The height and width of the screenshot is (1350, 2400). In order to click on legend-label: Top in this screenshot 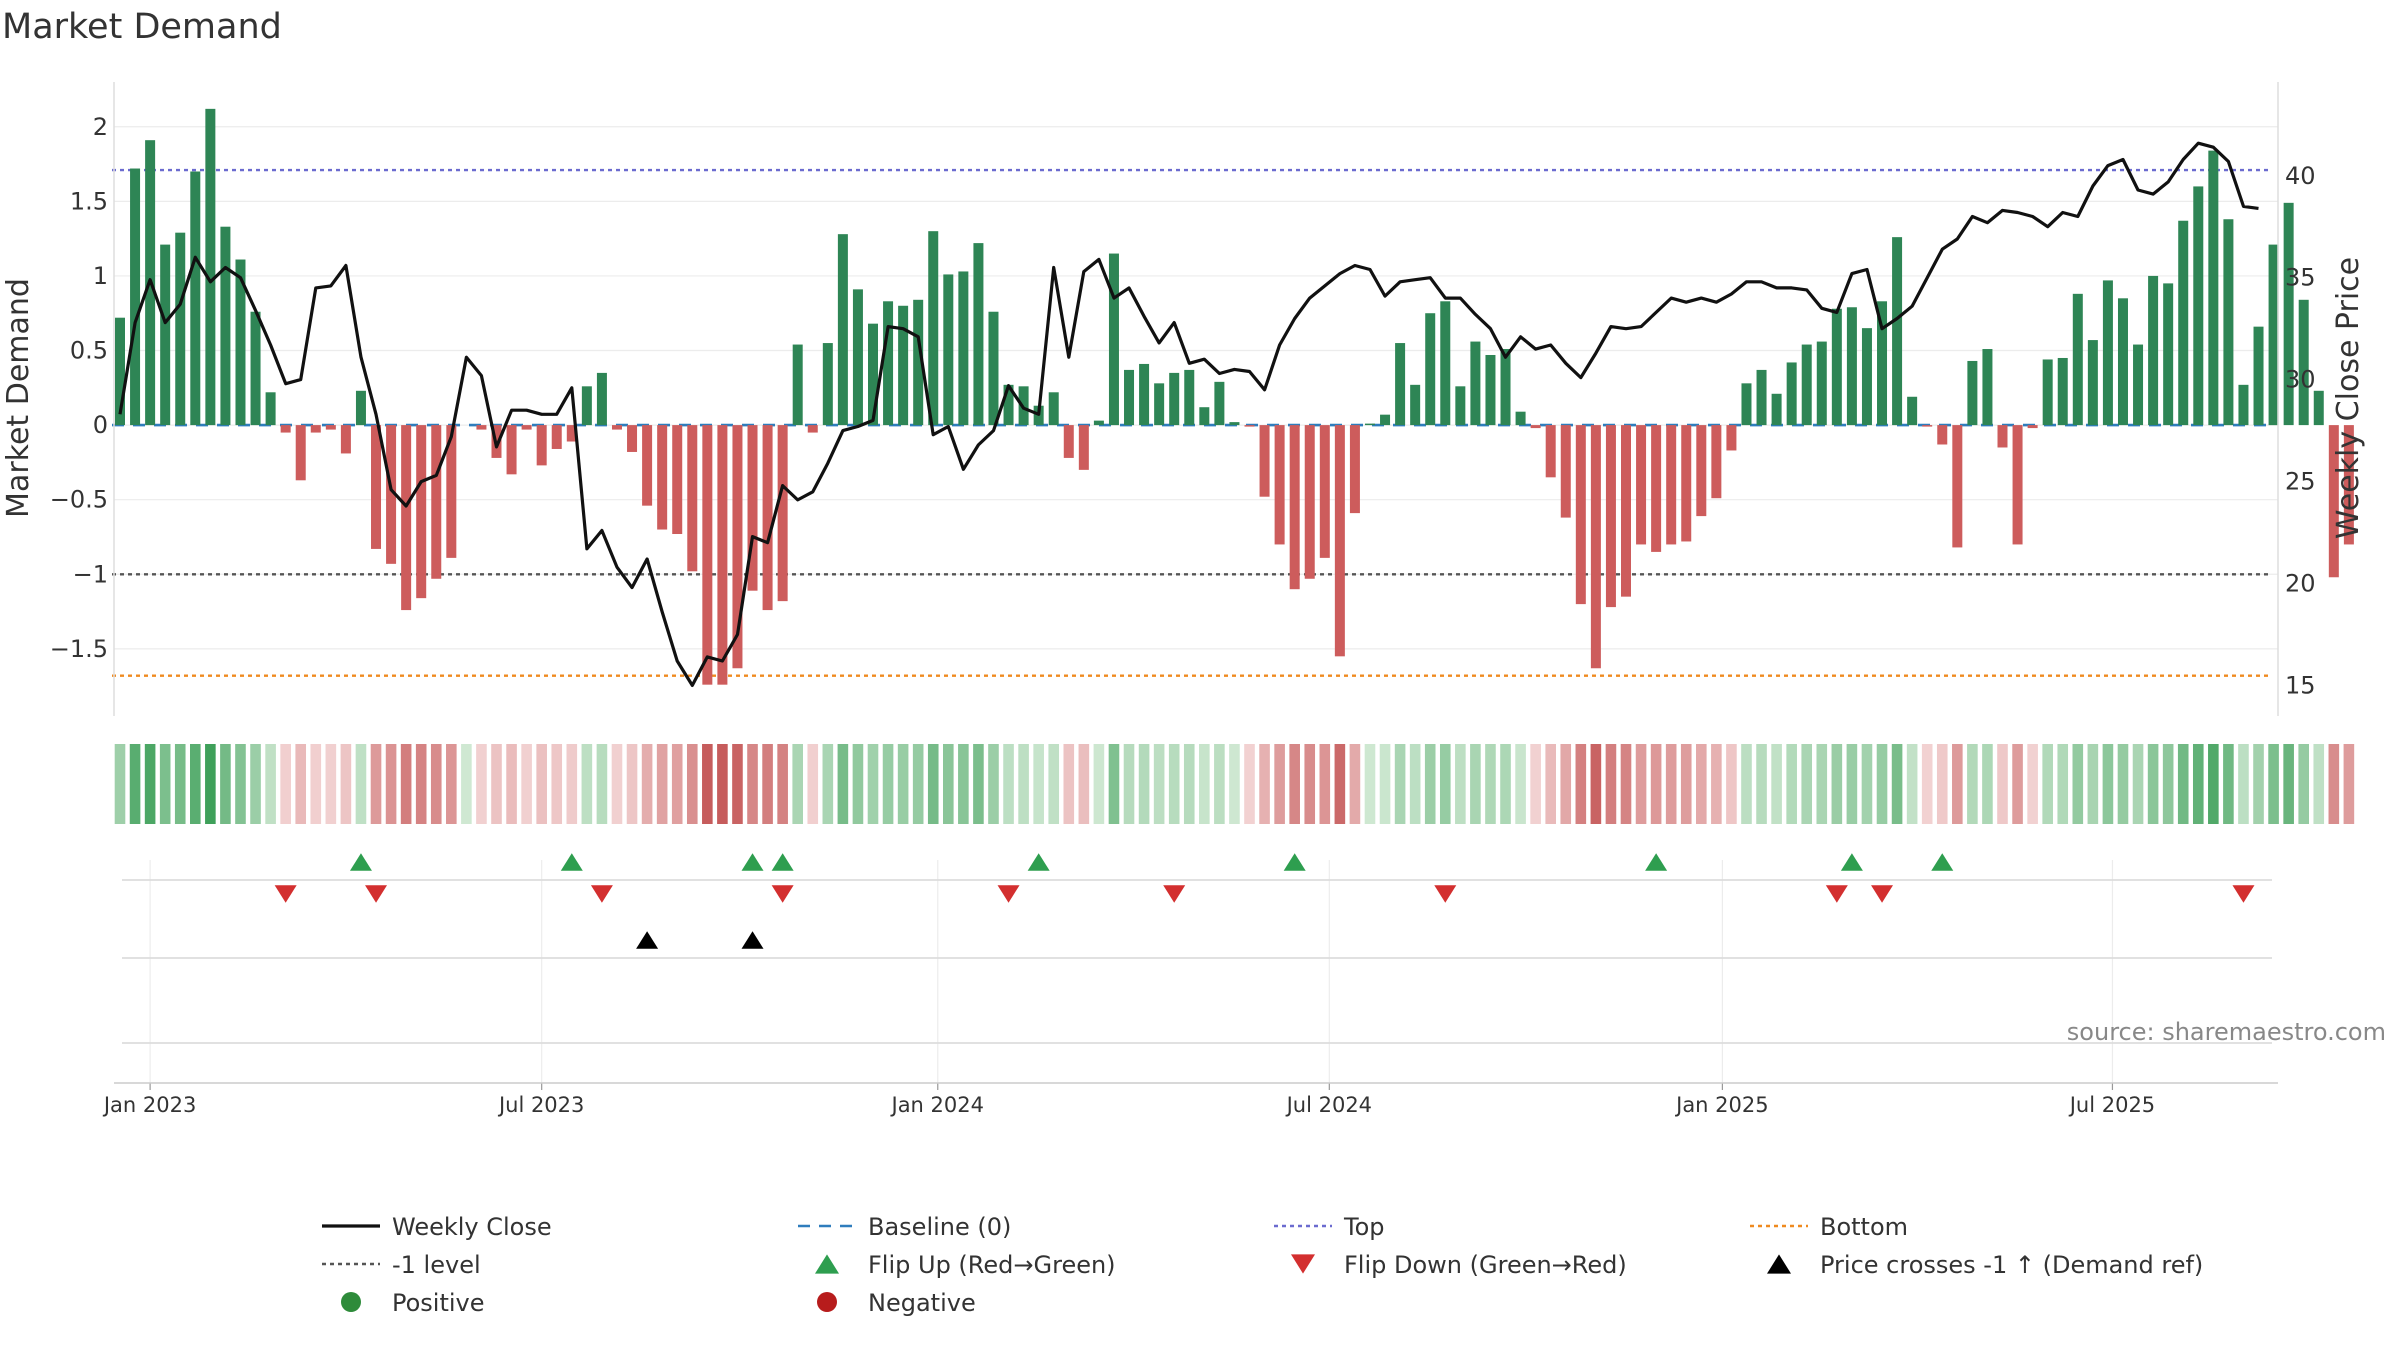, I will do `click(1364, 1227)`.